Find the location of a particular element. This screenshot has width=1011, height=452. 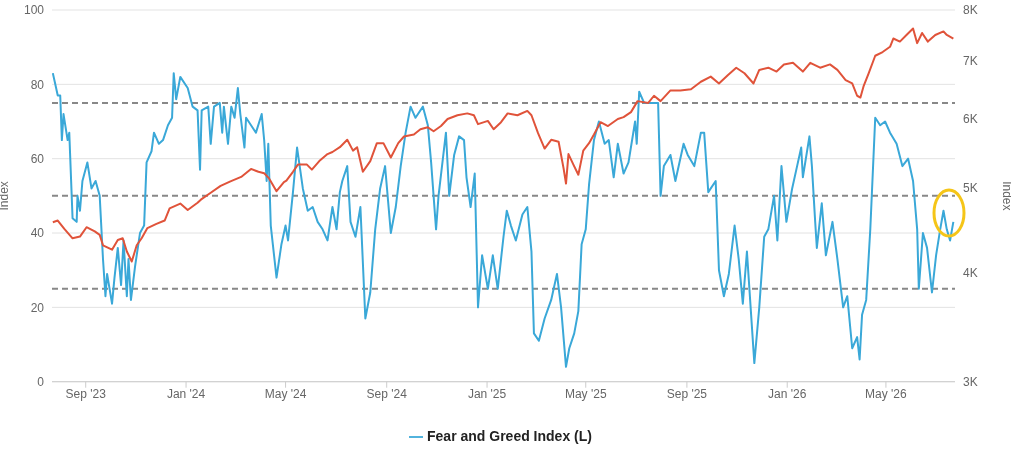

y2-tick-label: 7K is located at coordinates (970, 60).